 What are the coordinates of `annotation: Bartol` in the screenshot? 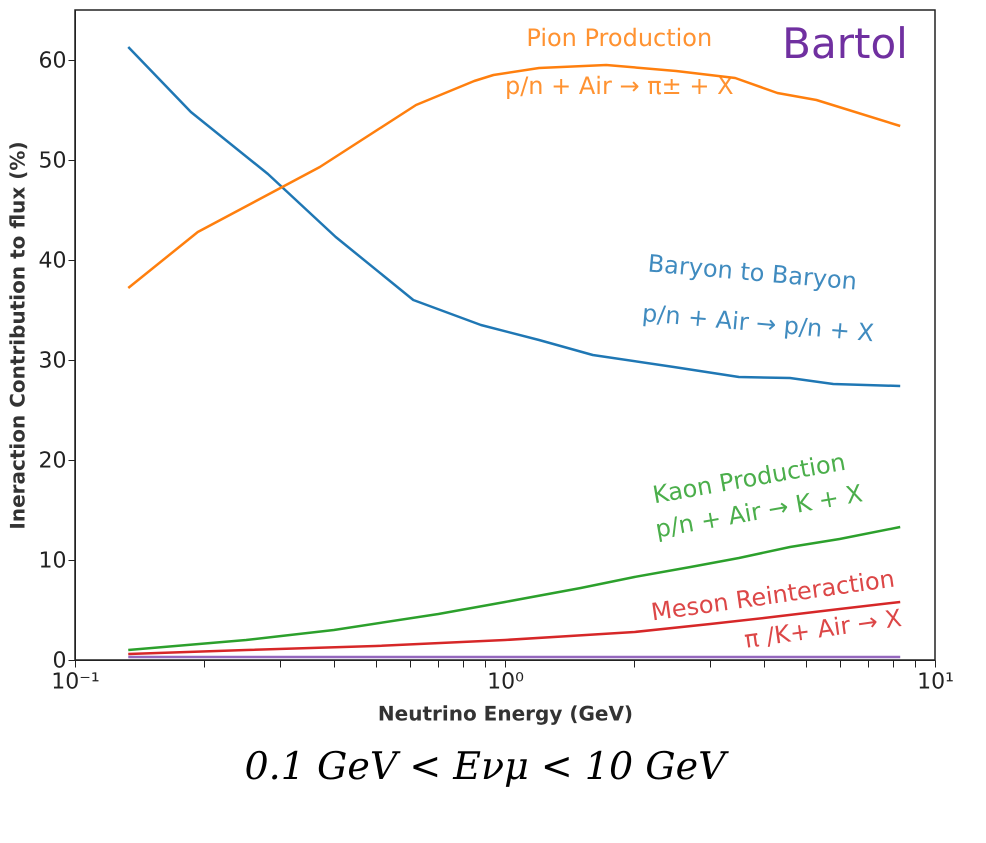 It's located at (845, 43).